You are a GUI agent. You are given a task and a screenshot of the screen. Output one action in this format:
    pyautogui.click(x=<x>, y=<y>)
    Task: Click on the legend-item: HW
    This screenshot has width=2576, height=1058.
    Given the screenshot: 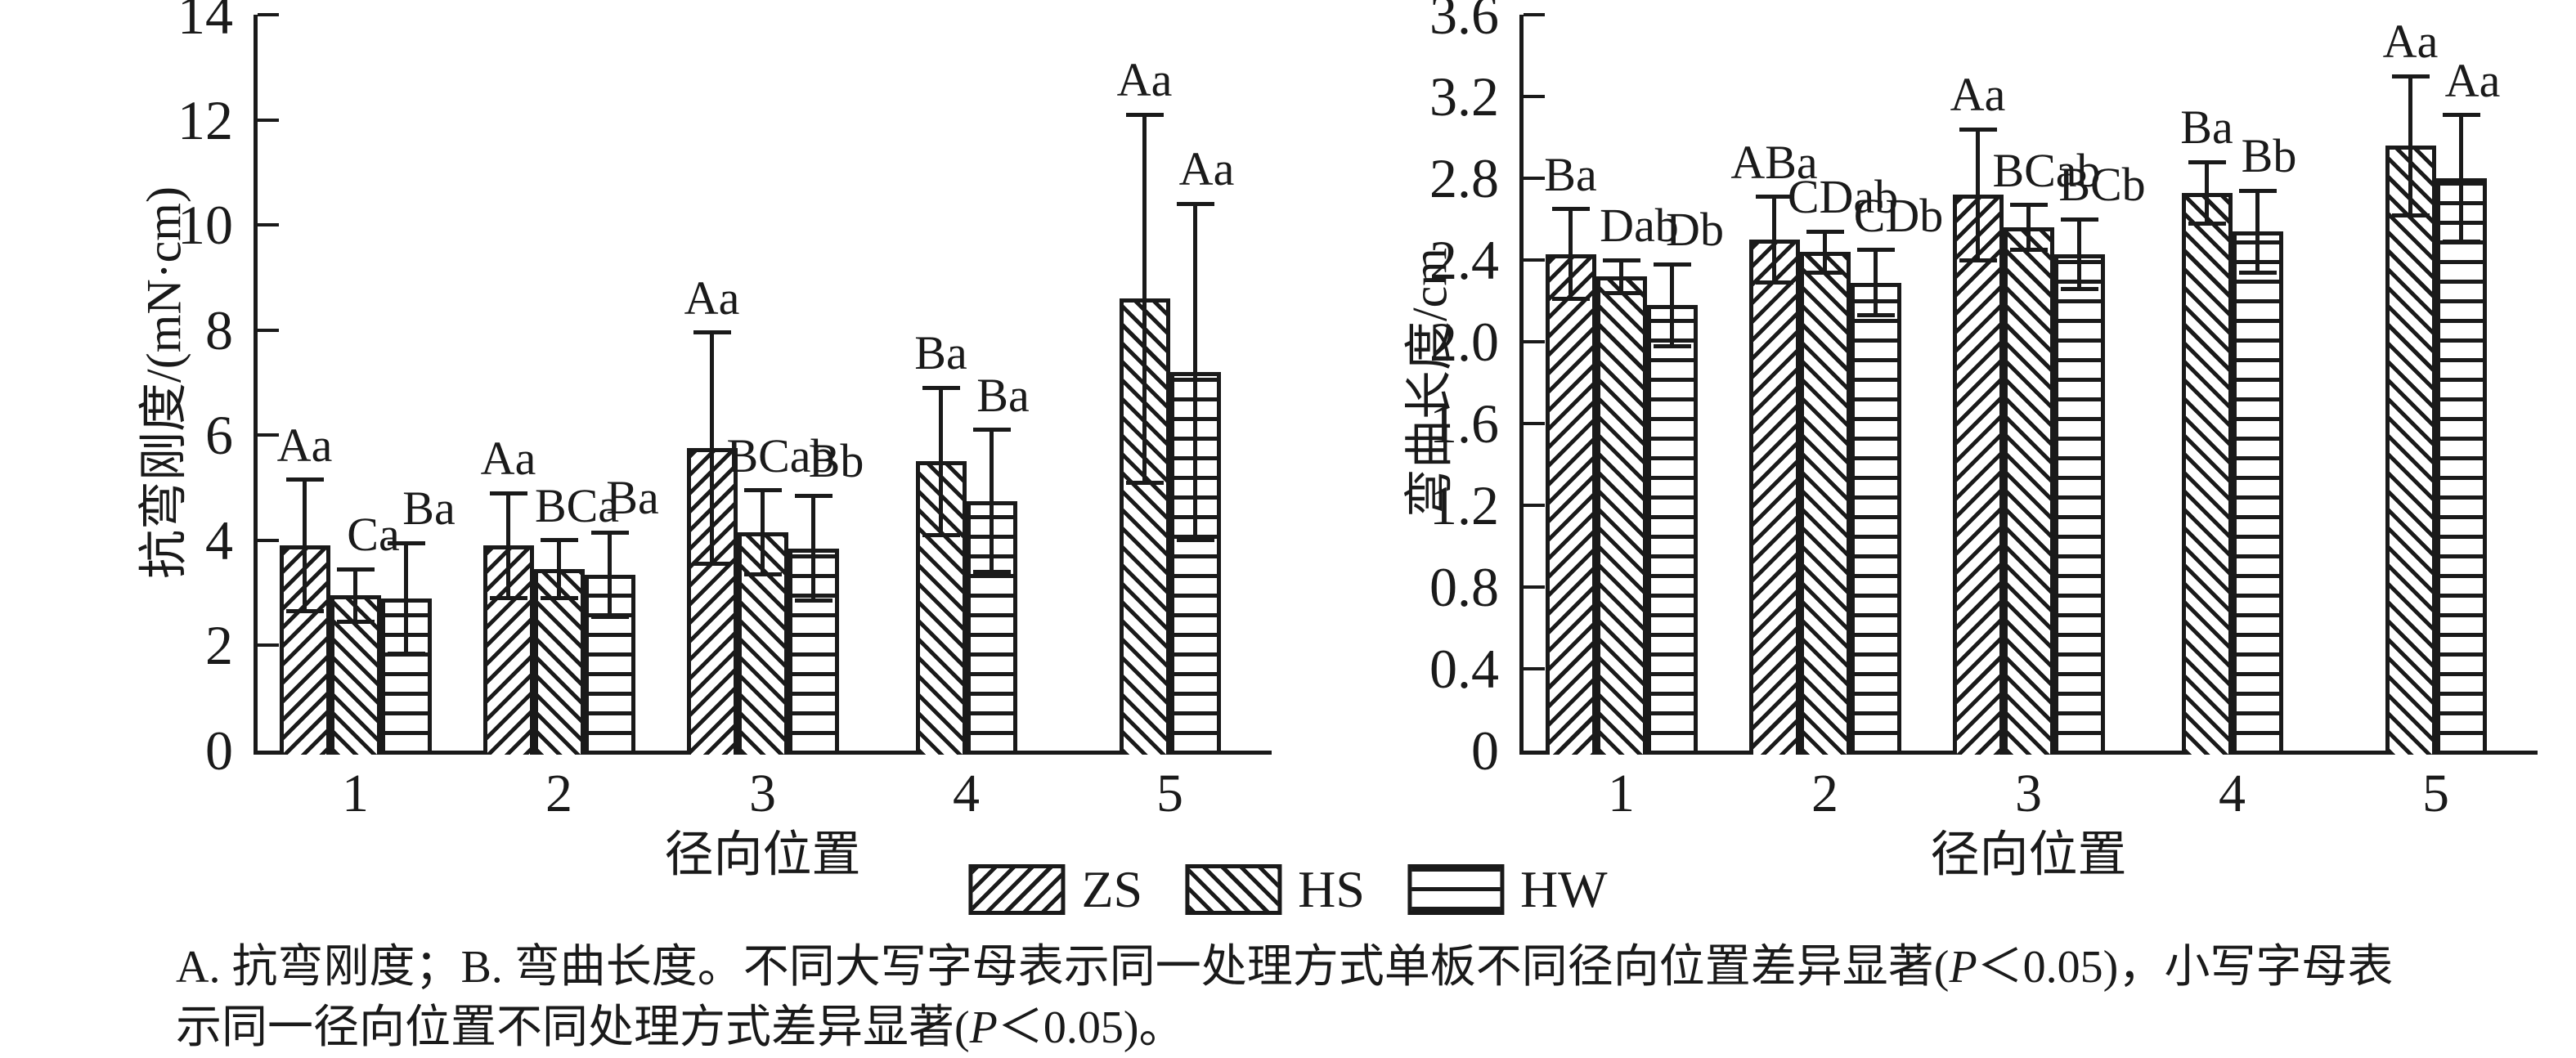 What is the action you would take?
    pyautogui.click(x=1507, y=889)
    